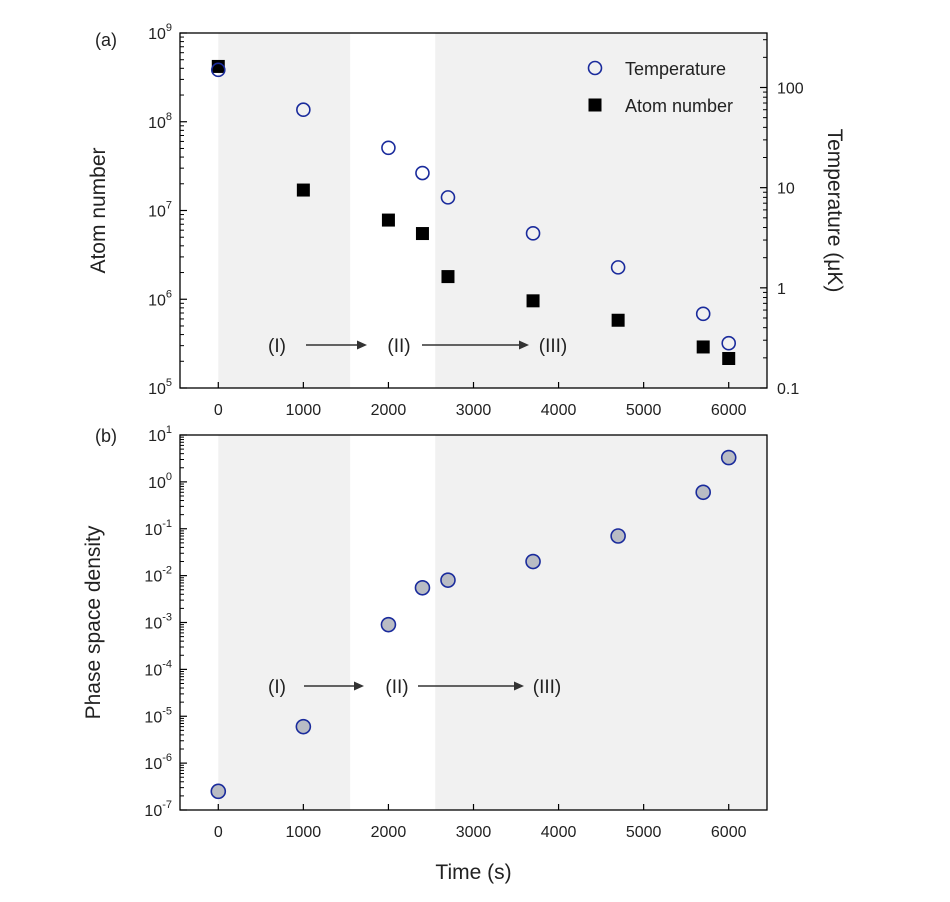  I want to click on legend-atom-number-marker, so click(595, 105).